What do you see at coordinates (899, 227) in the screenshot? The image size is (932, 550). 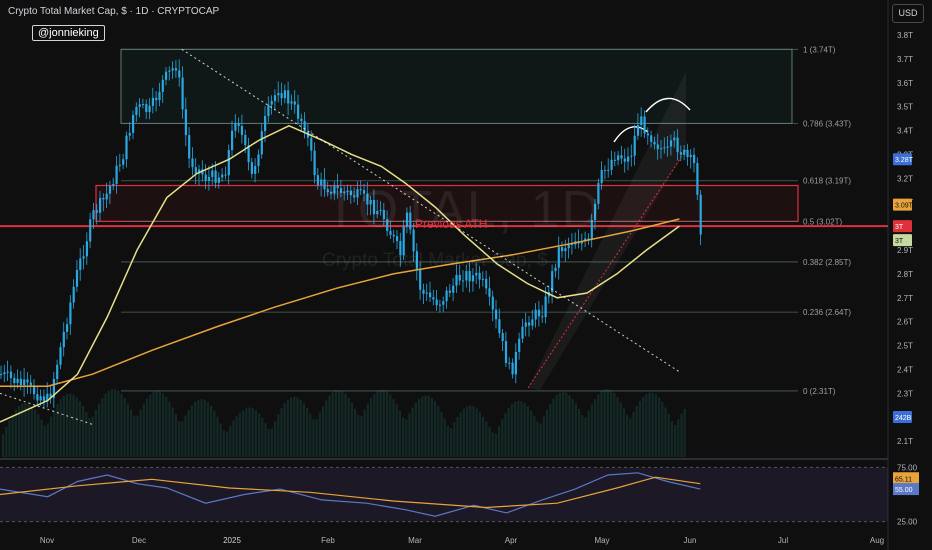 I see `price-tag-label: 3T` at bounding box center [899, 227].